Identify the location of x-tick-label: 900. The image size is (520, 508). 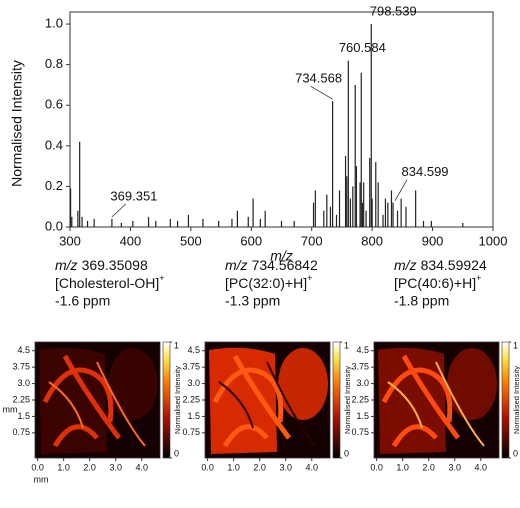
(433, 240).